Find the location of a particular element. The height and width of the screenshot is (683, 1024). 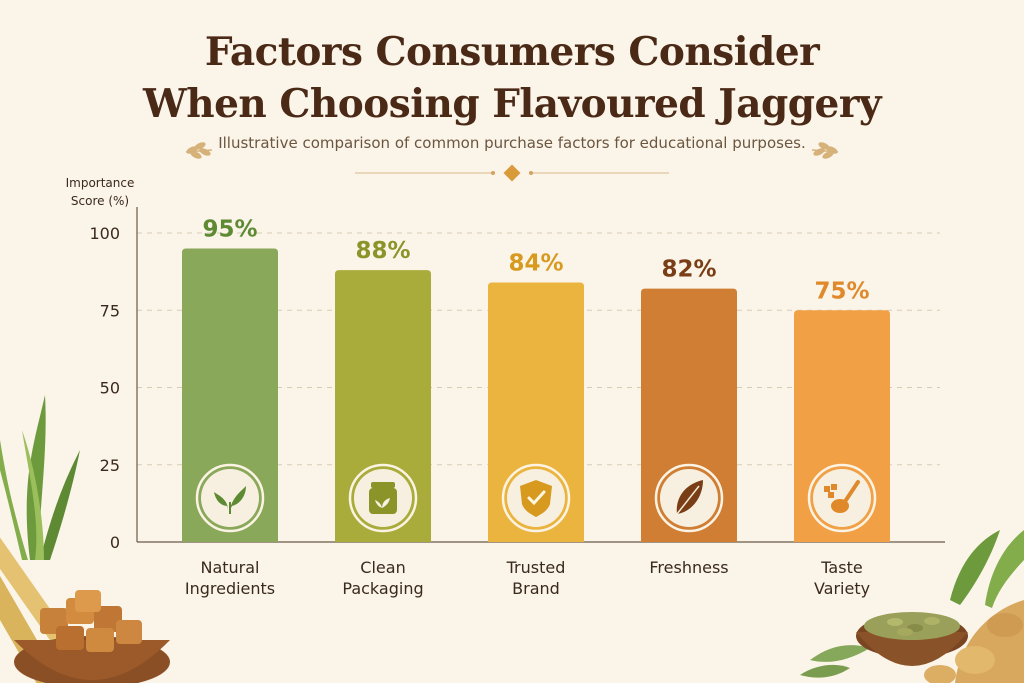

ginger-root-icon is located at coordinates (974, 641).